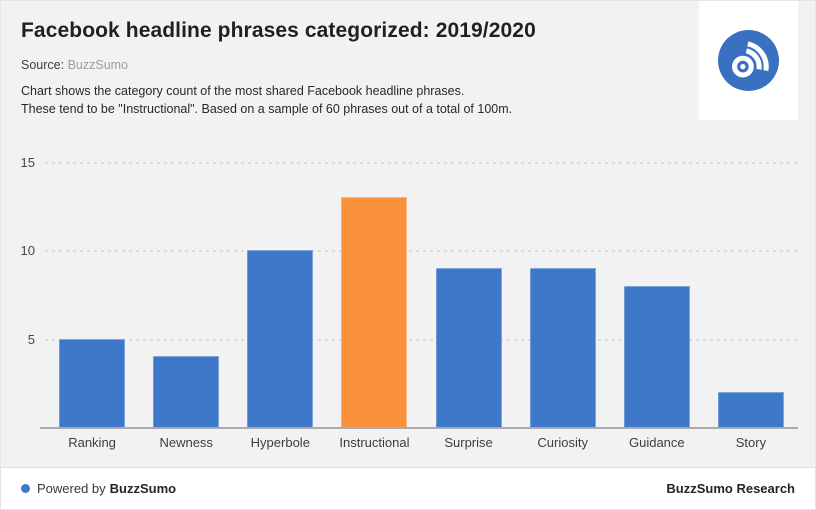 The image size is (816, 510). I want to click on brand-dot-icon, so click(25, 488).